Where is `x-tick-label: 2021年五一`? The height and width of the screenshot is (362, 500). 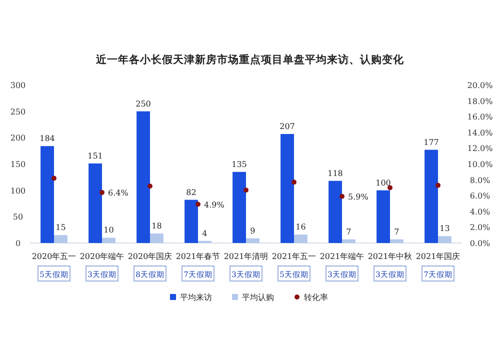 x-tick-label: 2021年五一 is located at coordinates (294, 256).